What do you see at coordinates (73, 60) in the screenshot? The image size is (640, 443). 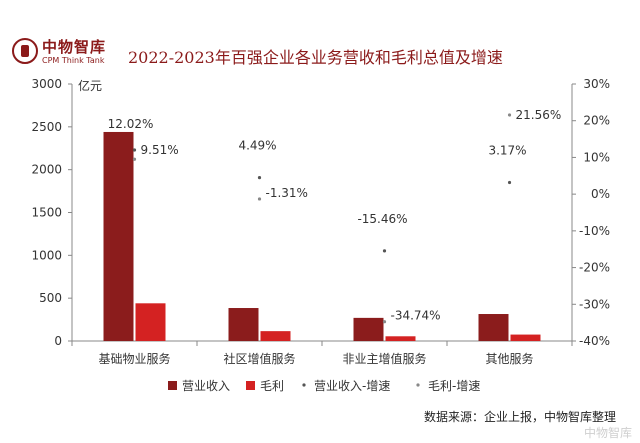 I see `logo-subtitle: CPM Think Tank` at bounding box center [73, 60].